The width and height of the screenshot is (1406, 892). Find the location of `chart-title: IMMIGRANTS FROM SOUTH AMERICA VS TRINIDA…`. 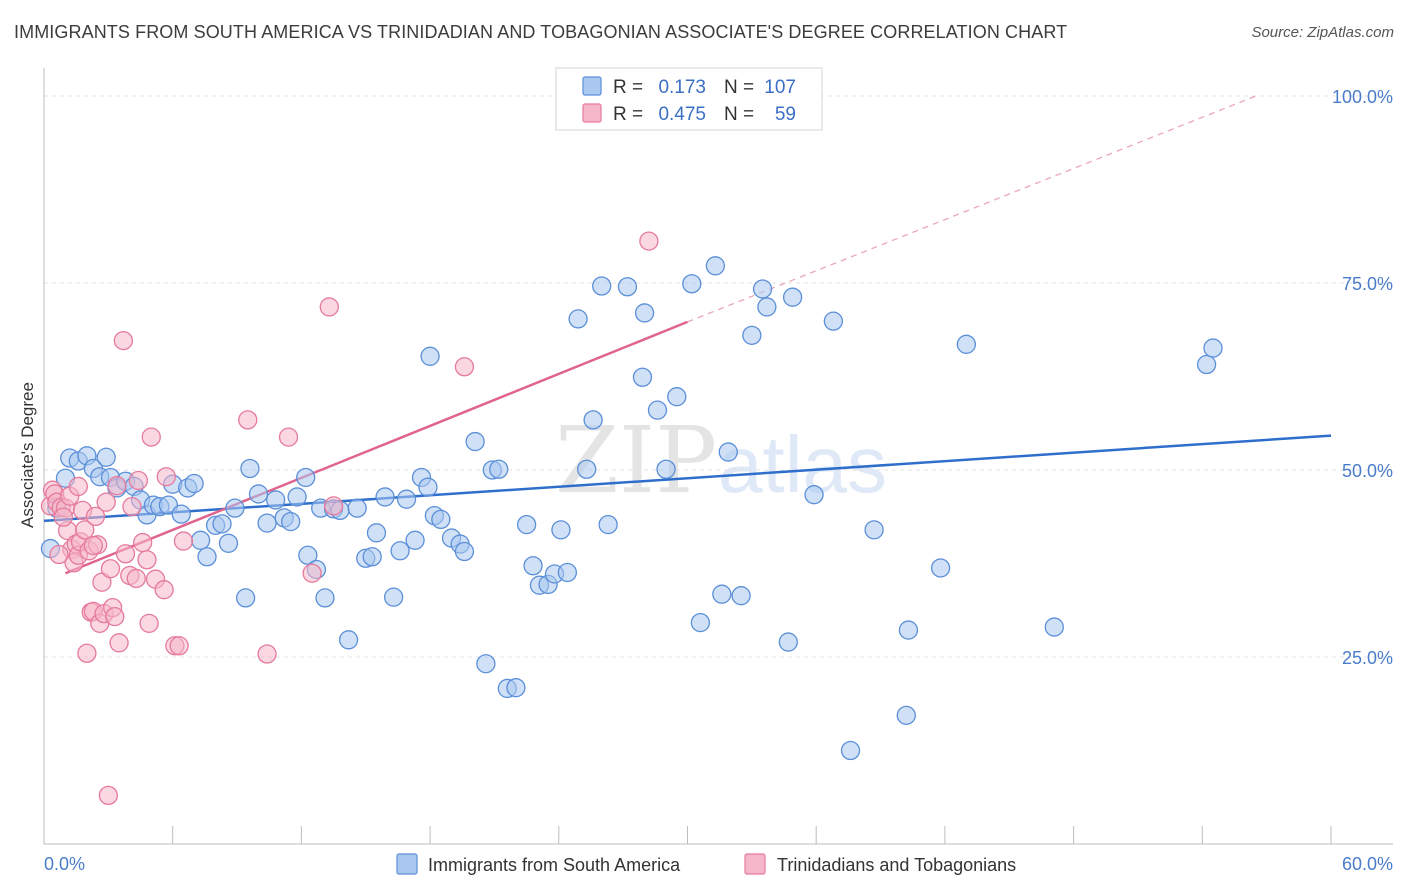

chart-title: IMMIGRANTS FROM SOUTH AMERICA VS TRINIDA… is located at coordinates (541, 32).